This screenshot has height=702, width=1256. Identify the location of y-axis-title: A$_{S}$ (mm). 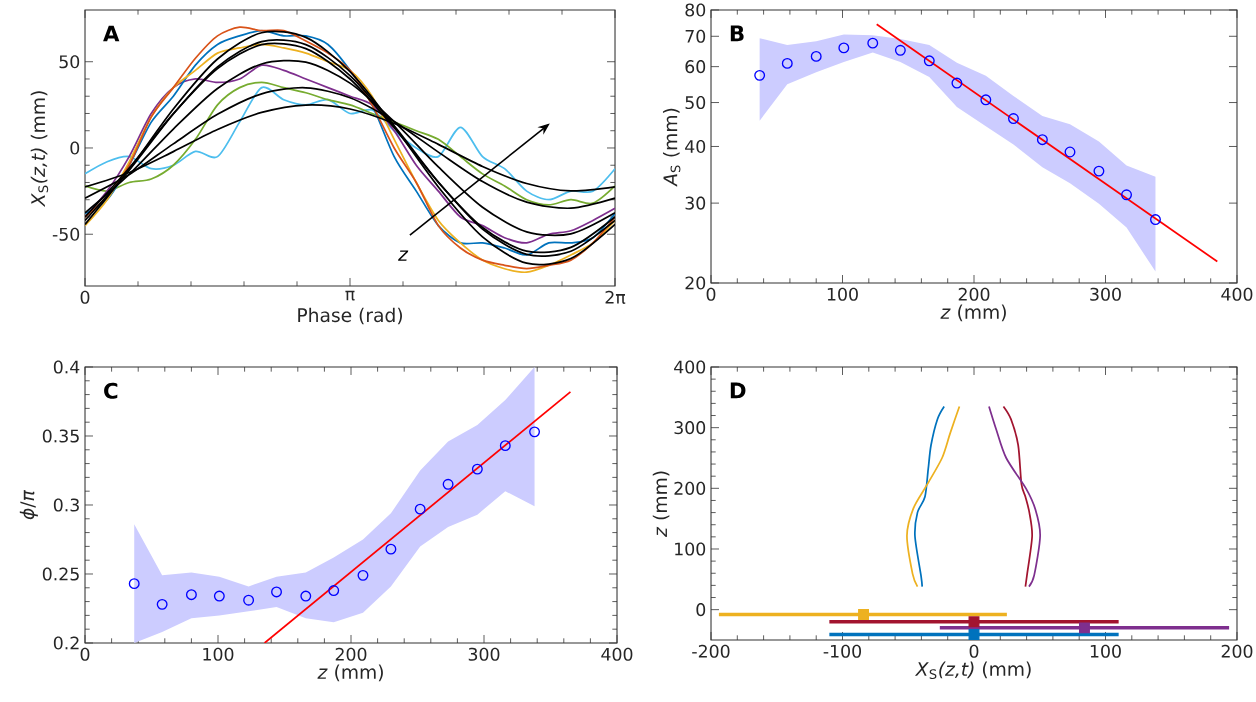
(671, 147).